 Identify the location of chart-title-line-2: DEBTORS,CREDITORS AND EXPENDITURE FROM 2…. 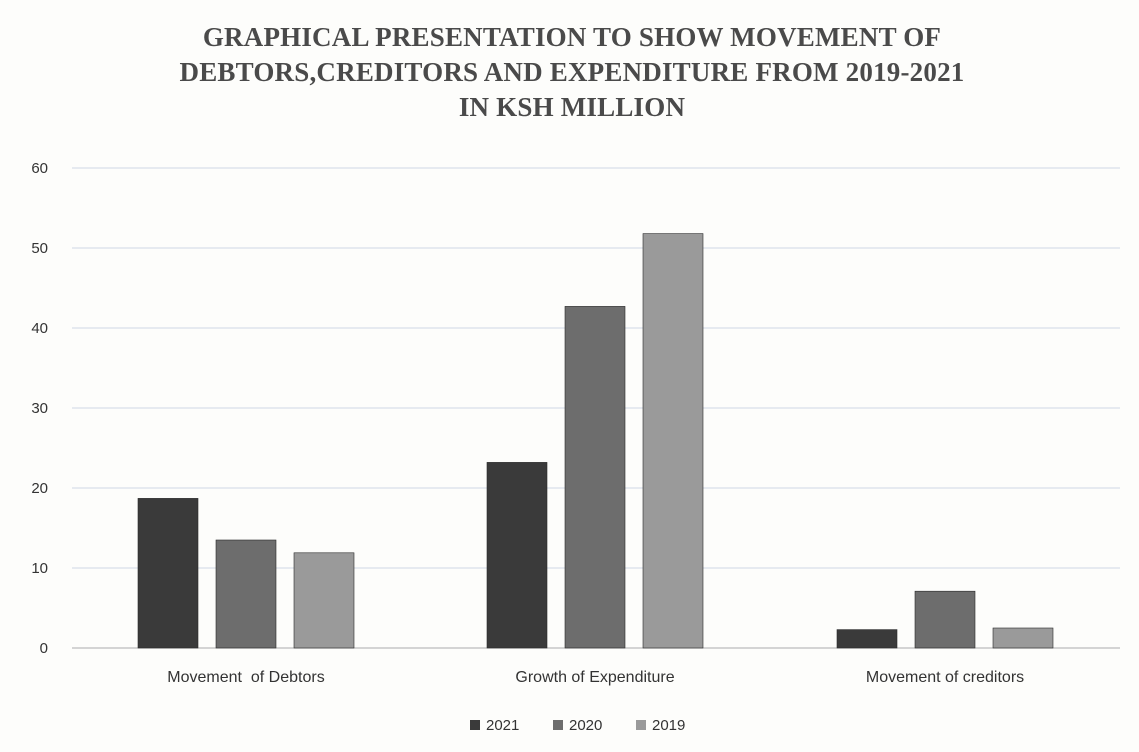
(572, 72).